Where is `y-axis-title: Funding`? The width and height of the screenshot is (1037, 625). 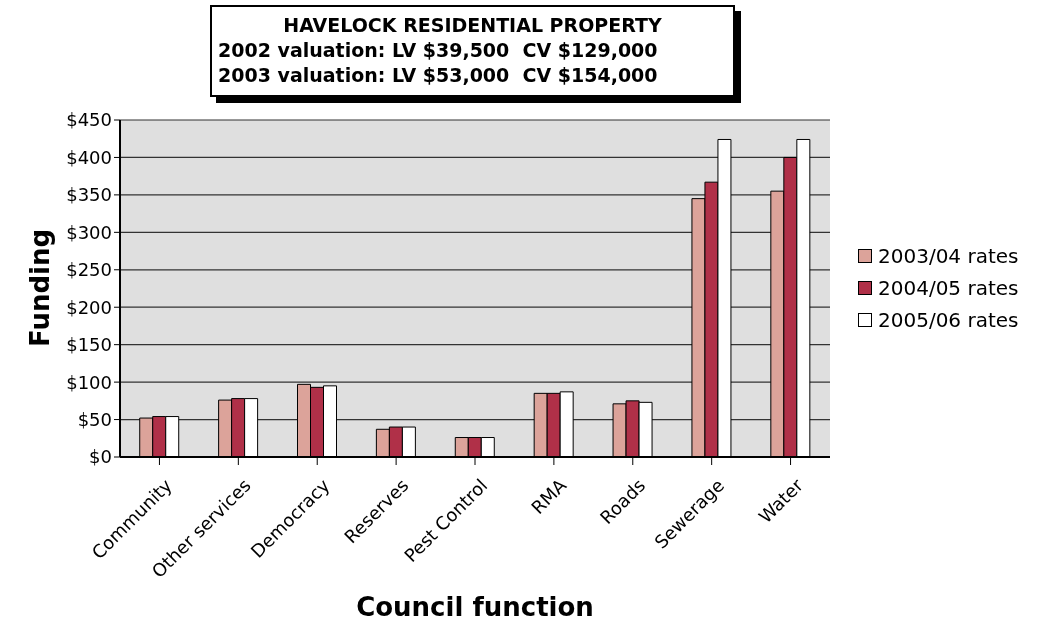
y-axis-title: Funding is located at coordinates (40, 288).